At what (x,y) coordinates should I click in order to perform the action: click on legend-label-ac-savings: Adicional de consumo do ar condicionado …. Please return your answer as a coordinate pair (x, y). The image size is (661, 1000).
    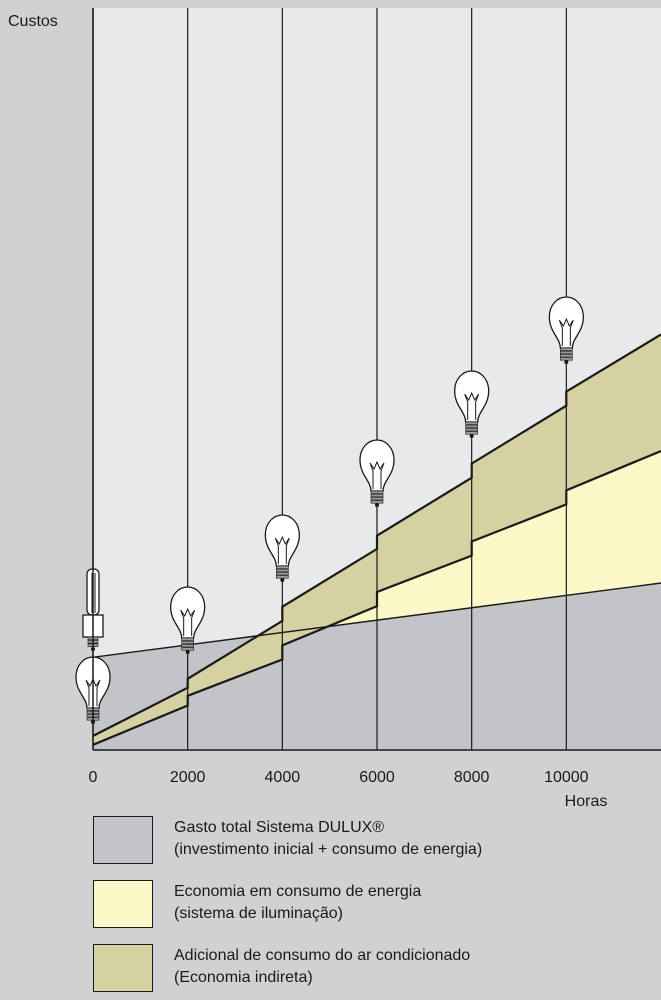
    Looking at the image, I should click on (322, 967).